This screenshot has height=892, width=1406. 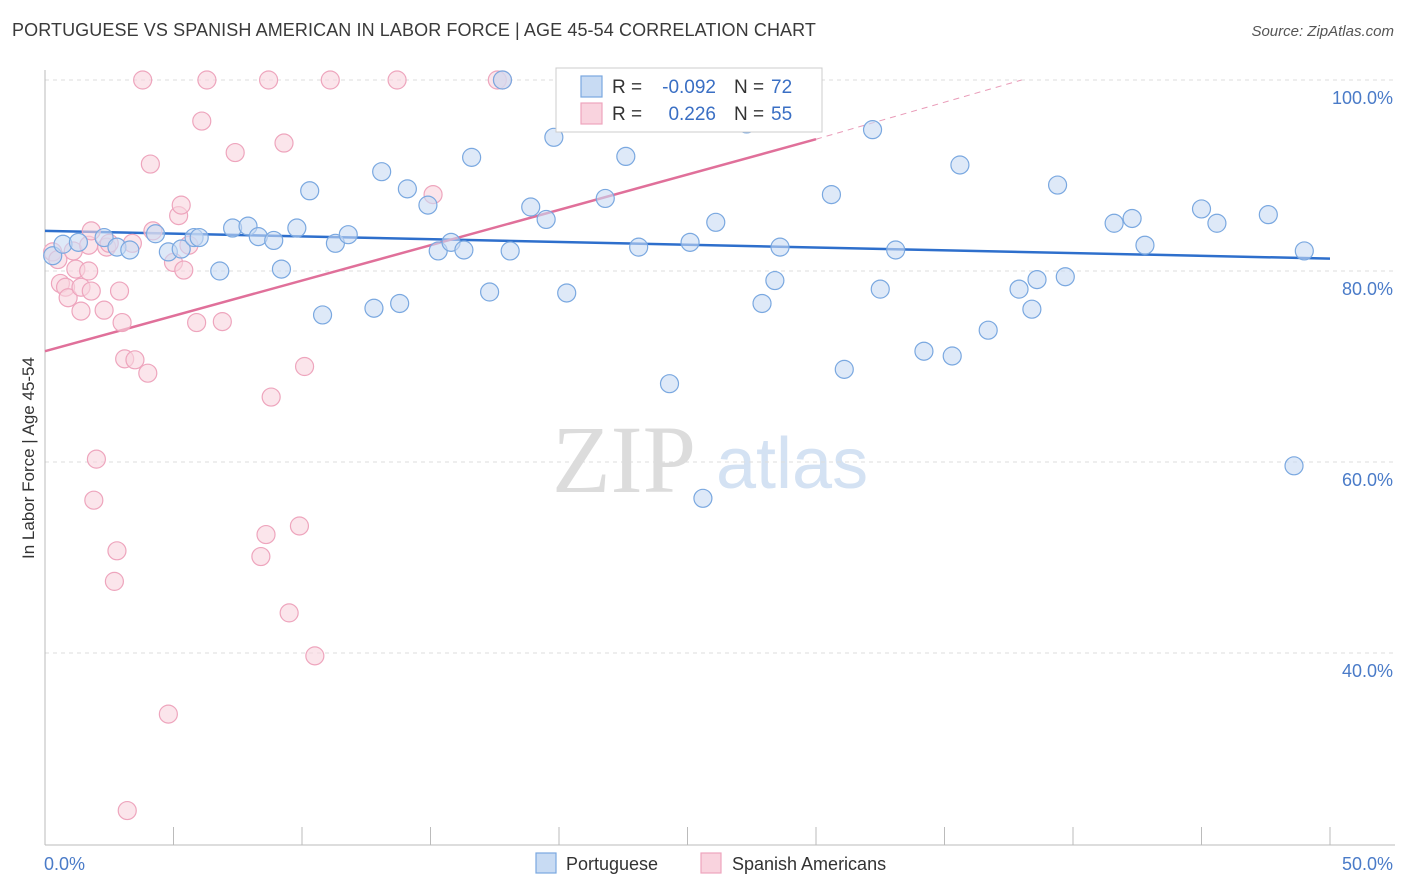 What do you see at coordinates (430, 245) in the screenshot?
I see `trend-line-spanish-american` at bounding box center [430, 245].